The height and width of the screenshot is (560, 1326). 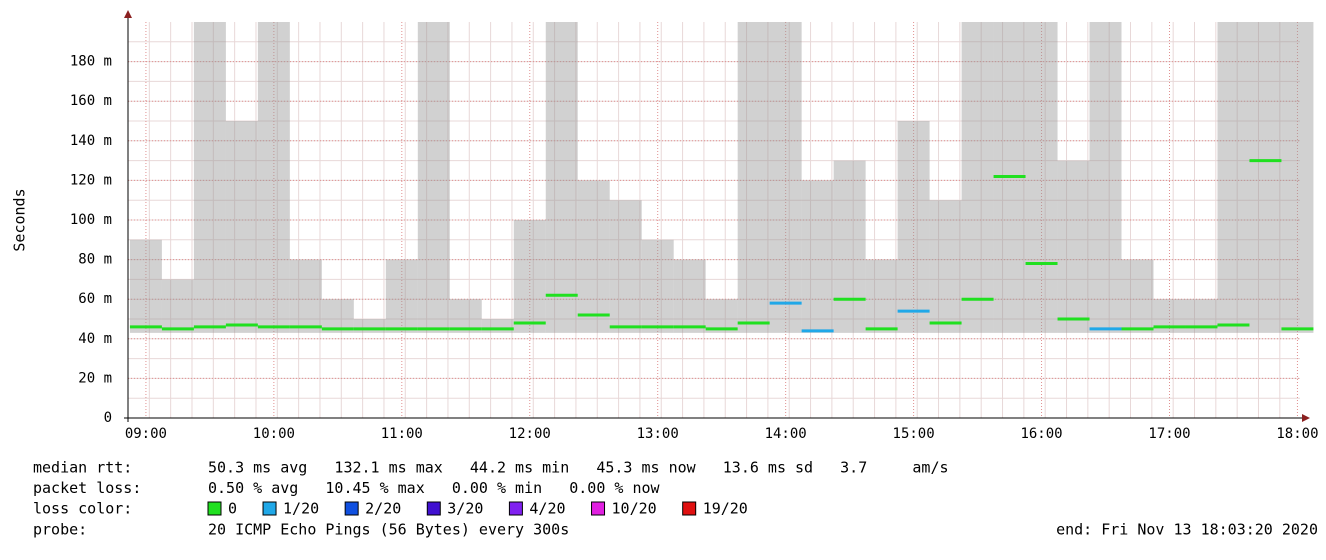 What do you see at coordinates (95, 260) in the screenshot?
I see `y-tick-label: 80 m` at bounding box center [95, 260].